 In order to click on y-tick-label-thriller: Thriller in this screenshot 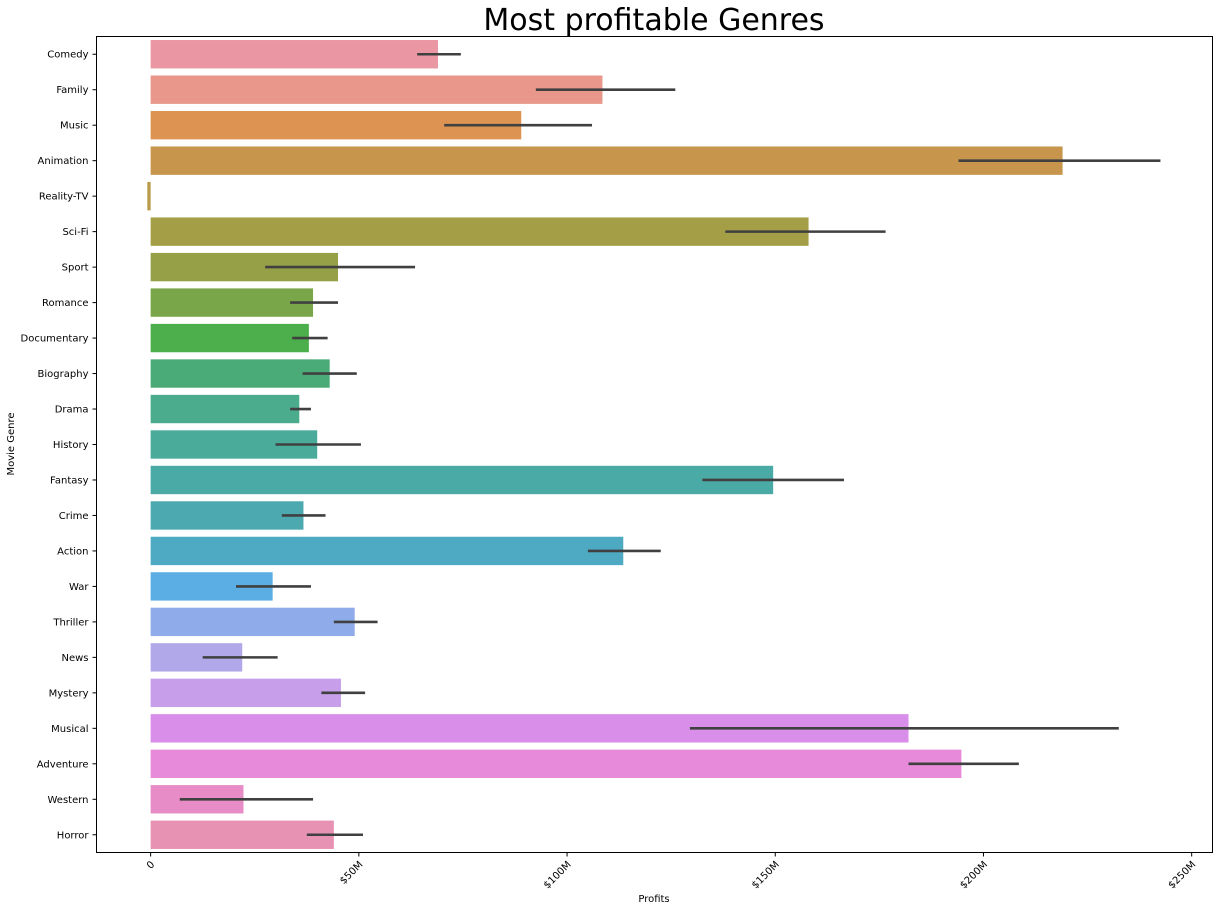, I will do `click(70, 622)`.